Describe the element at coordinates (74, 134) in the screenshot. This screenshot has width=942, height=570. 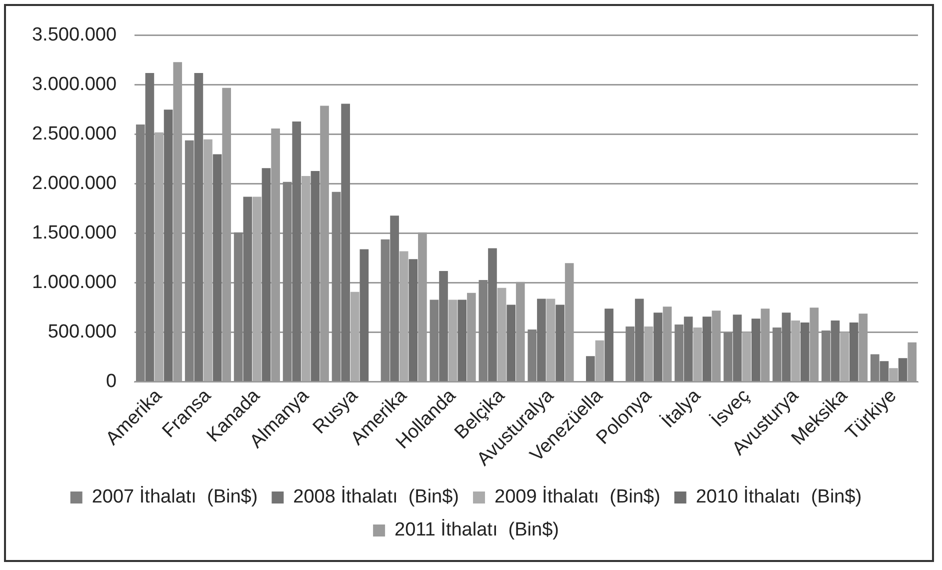
I see `y-tick-label: 2.500.000` at that location.